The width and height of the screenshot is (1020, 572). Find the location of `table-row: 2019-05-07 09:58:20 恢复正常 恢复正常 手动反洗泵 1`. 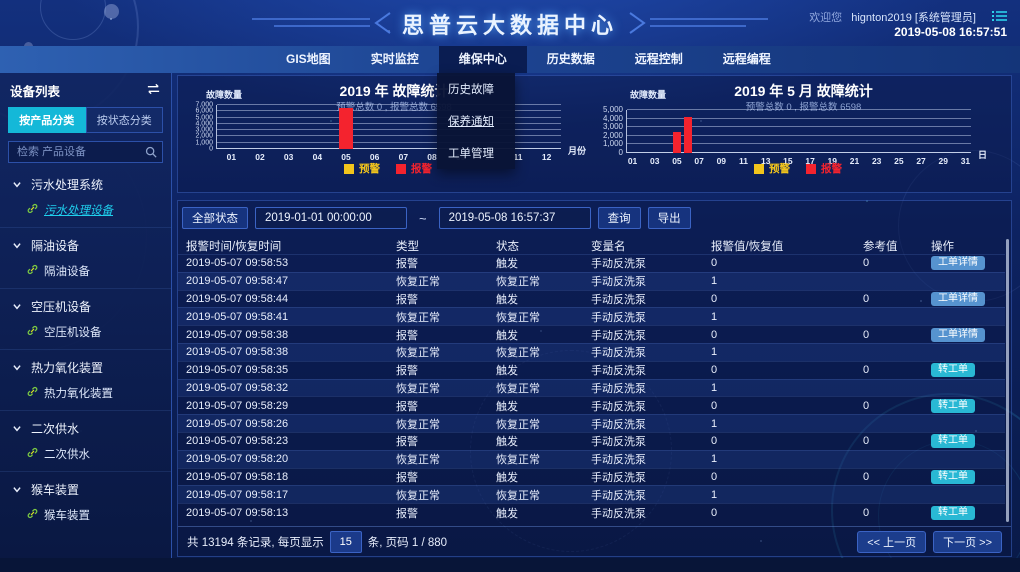

table-row: 2019-05-07 09:58:20 恢复正常 恢复正常 手动反洗泵 1 is located at coordinates (591, 458).